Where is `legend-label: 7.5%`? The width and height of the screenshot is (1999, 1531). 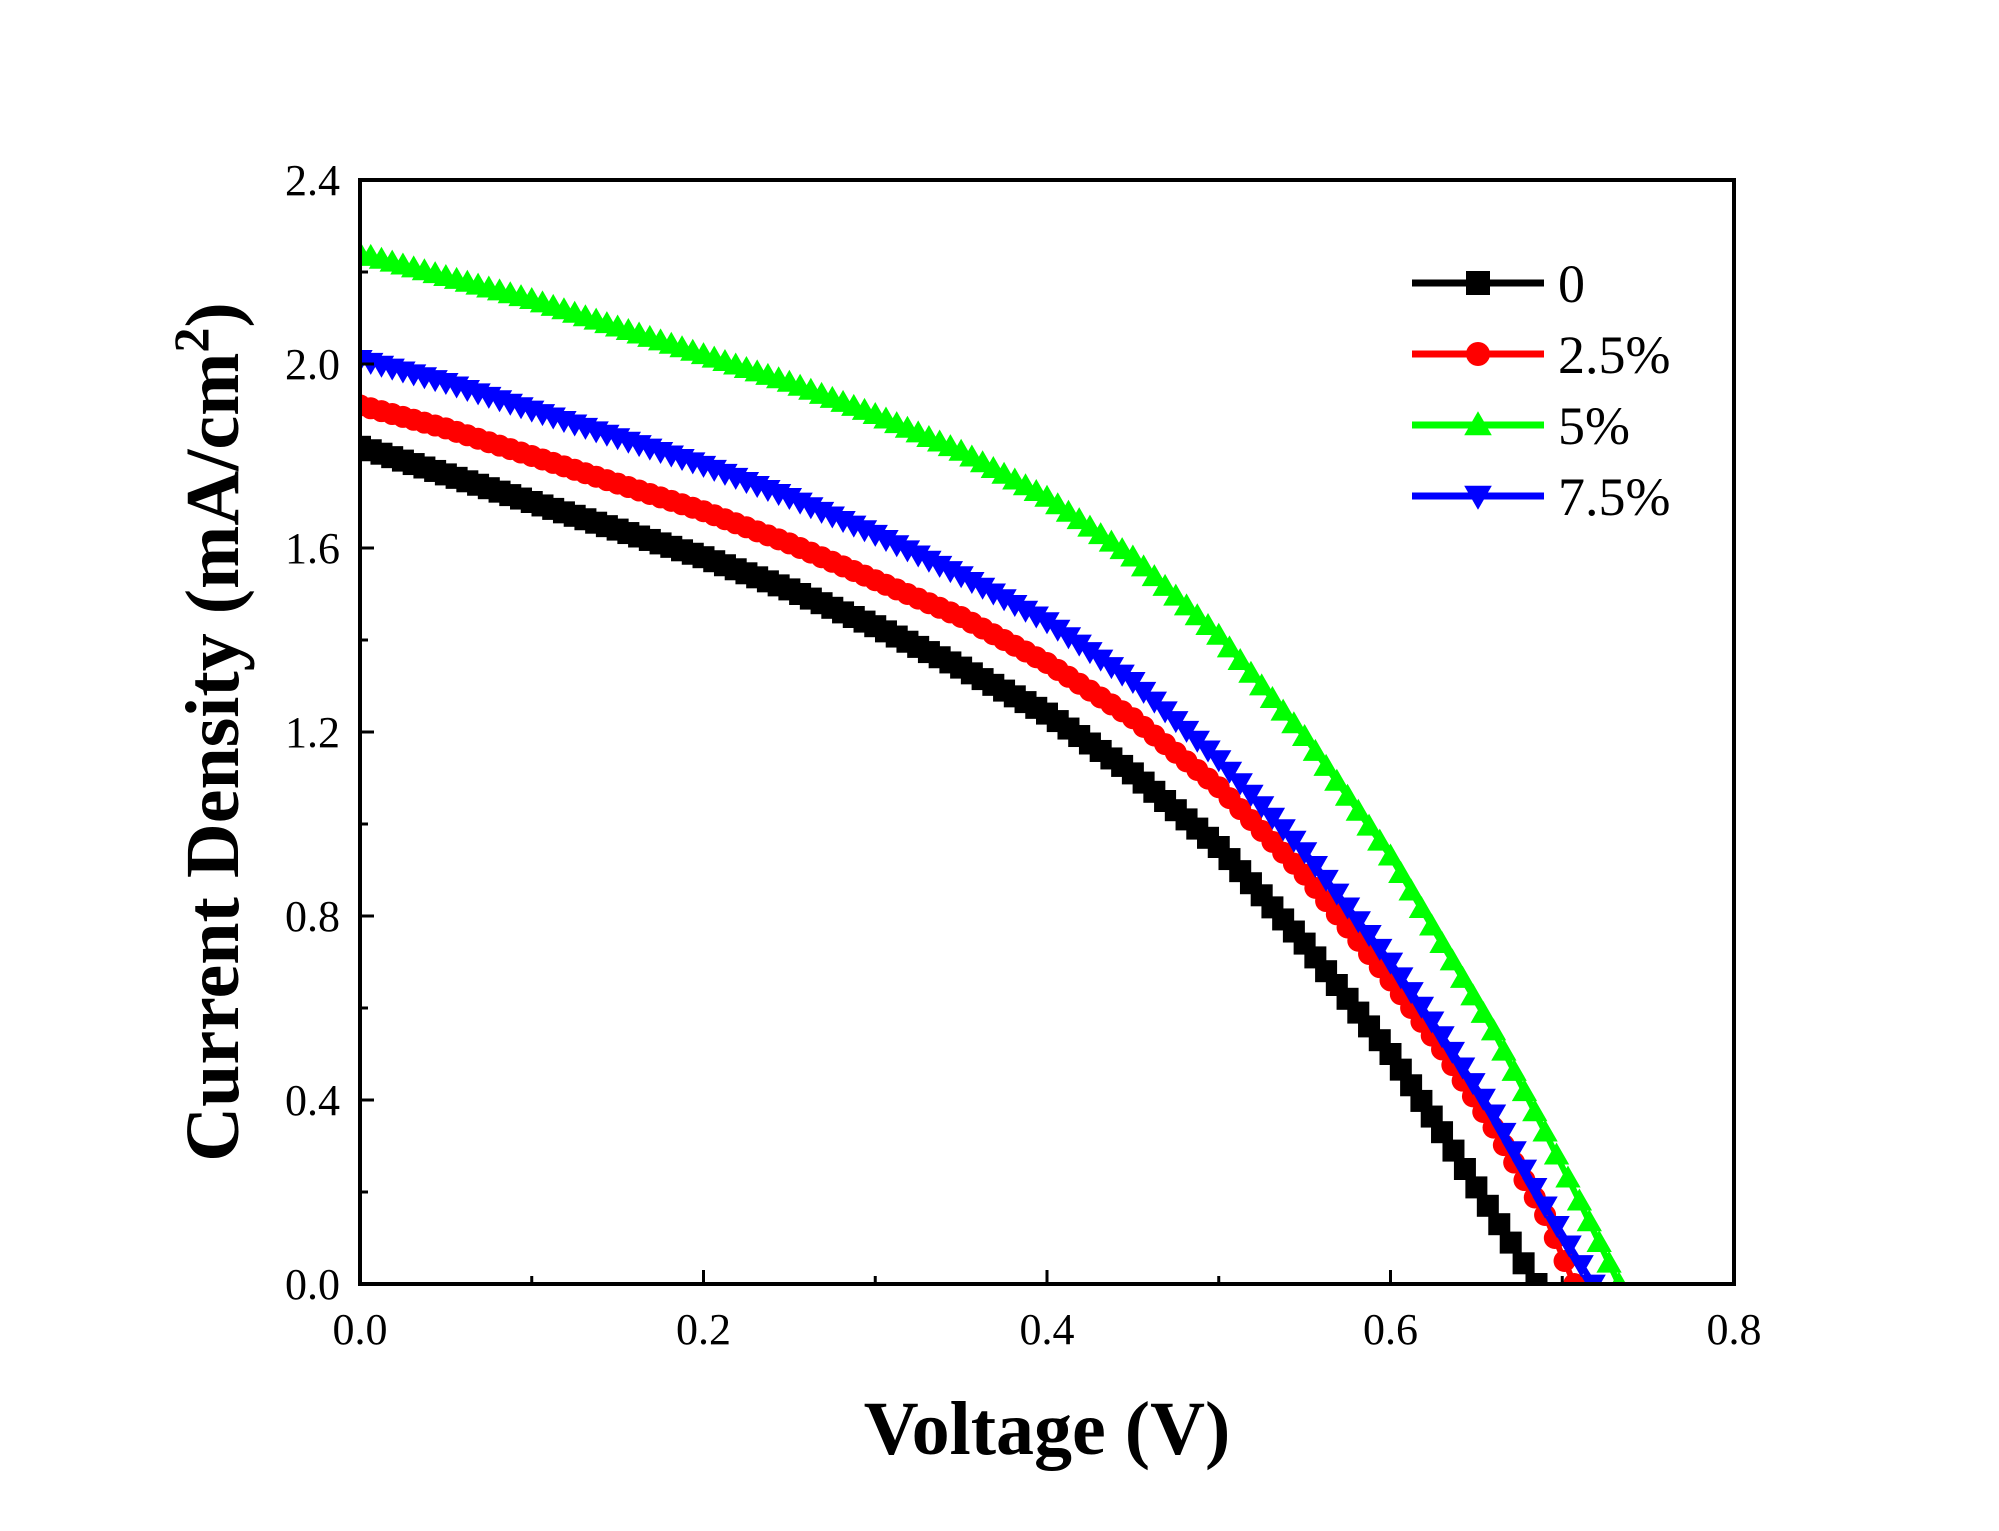 legend-label: 7.5% is located at coordinates (1614, 497).